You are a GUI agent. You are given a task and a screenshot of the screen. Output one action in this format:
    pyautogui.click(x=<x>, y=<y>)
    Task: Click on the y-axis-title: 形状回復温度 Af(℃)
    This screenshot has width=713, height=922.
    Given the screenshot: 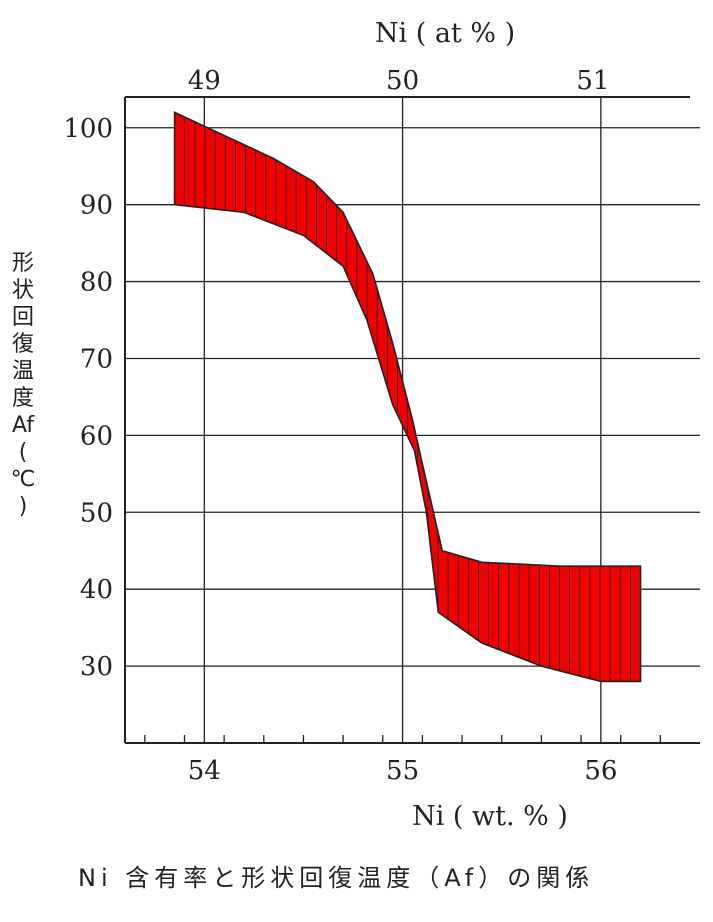 What is the action you would take?
    pyautogui.click(x=23, y=385)
    